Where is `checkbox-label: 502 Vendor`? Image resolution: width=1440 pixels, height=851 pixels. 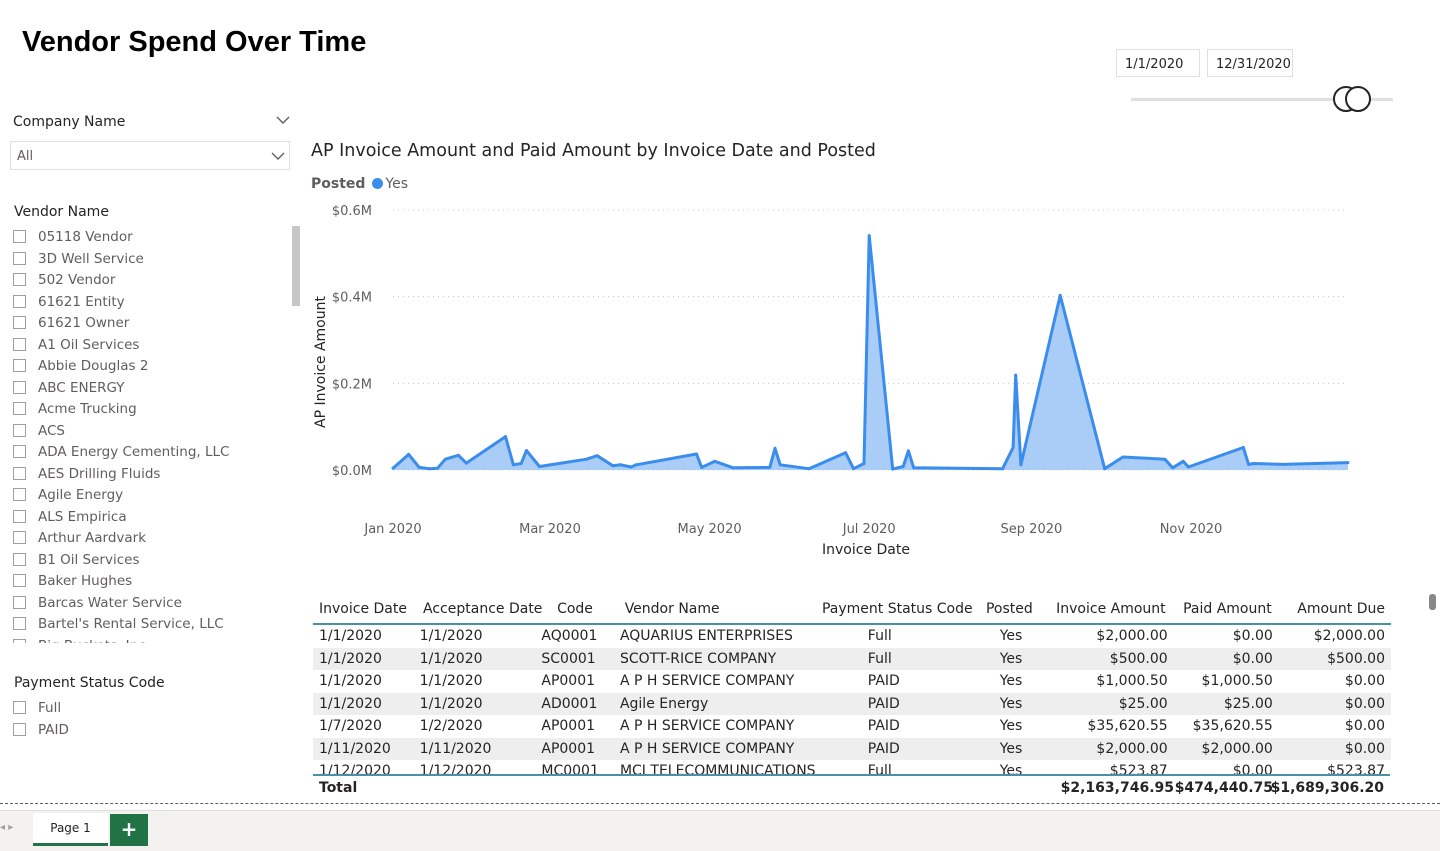 checkbox-label: 502 Vendor is located at coordinates (77, 280).